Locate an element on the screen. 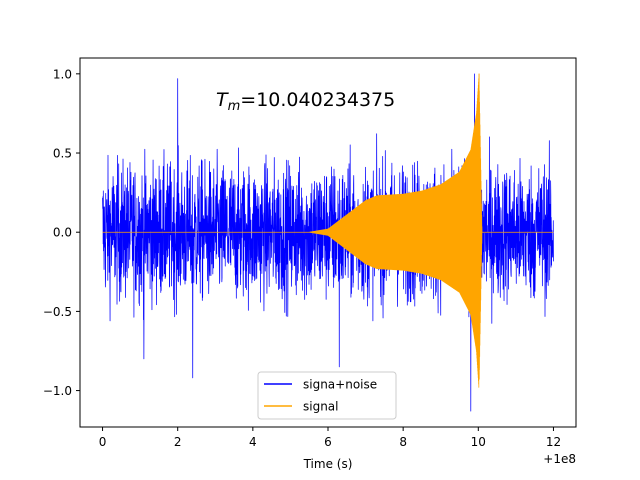 This screenshot has height=480, width=640. x-axis-offset-label: +1e8 is located at coordinates (559, 459).